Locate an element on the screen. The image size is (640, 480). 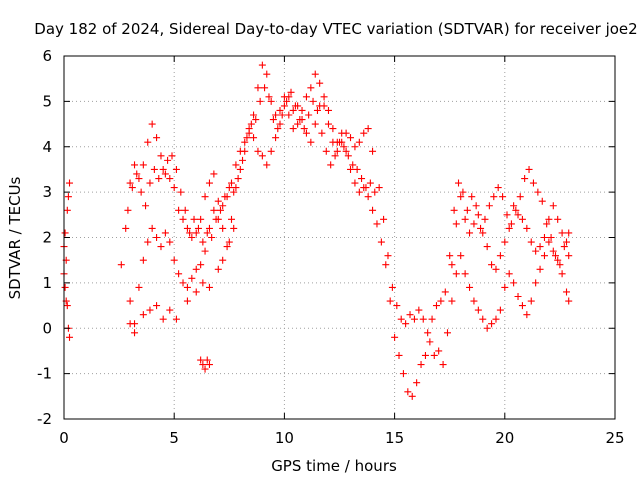
y-tick-label: 2 is located at coordinates (47, 238).